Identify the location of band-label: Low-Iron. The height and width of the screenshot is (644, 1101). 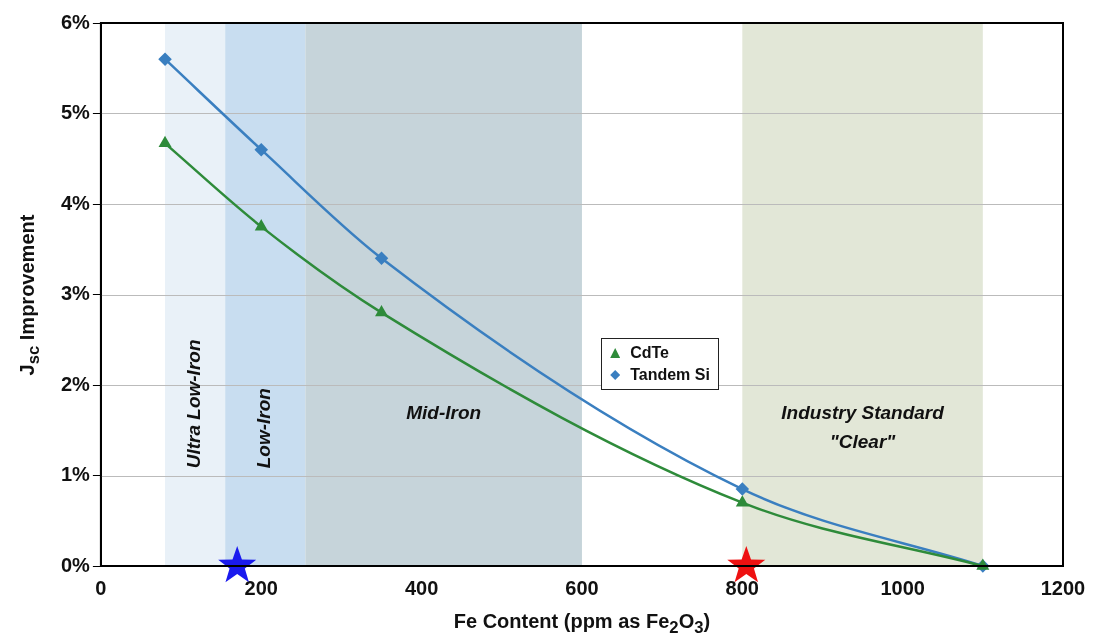
(264, 428).